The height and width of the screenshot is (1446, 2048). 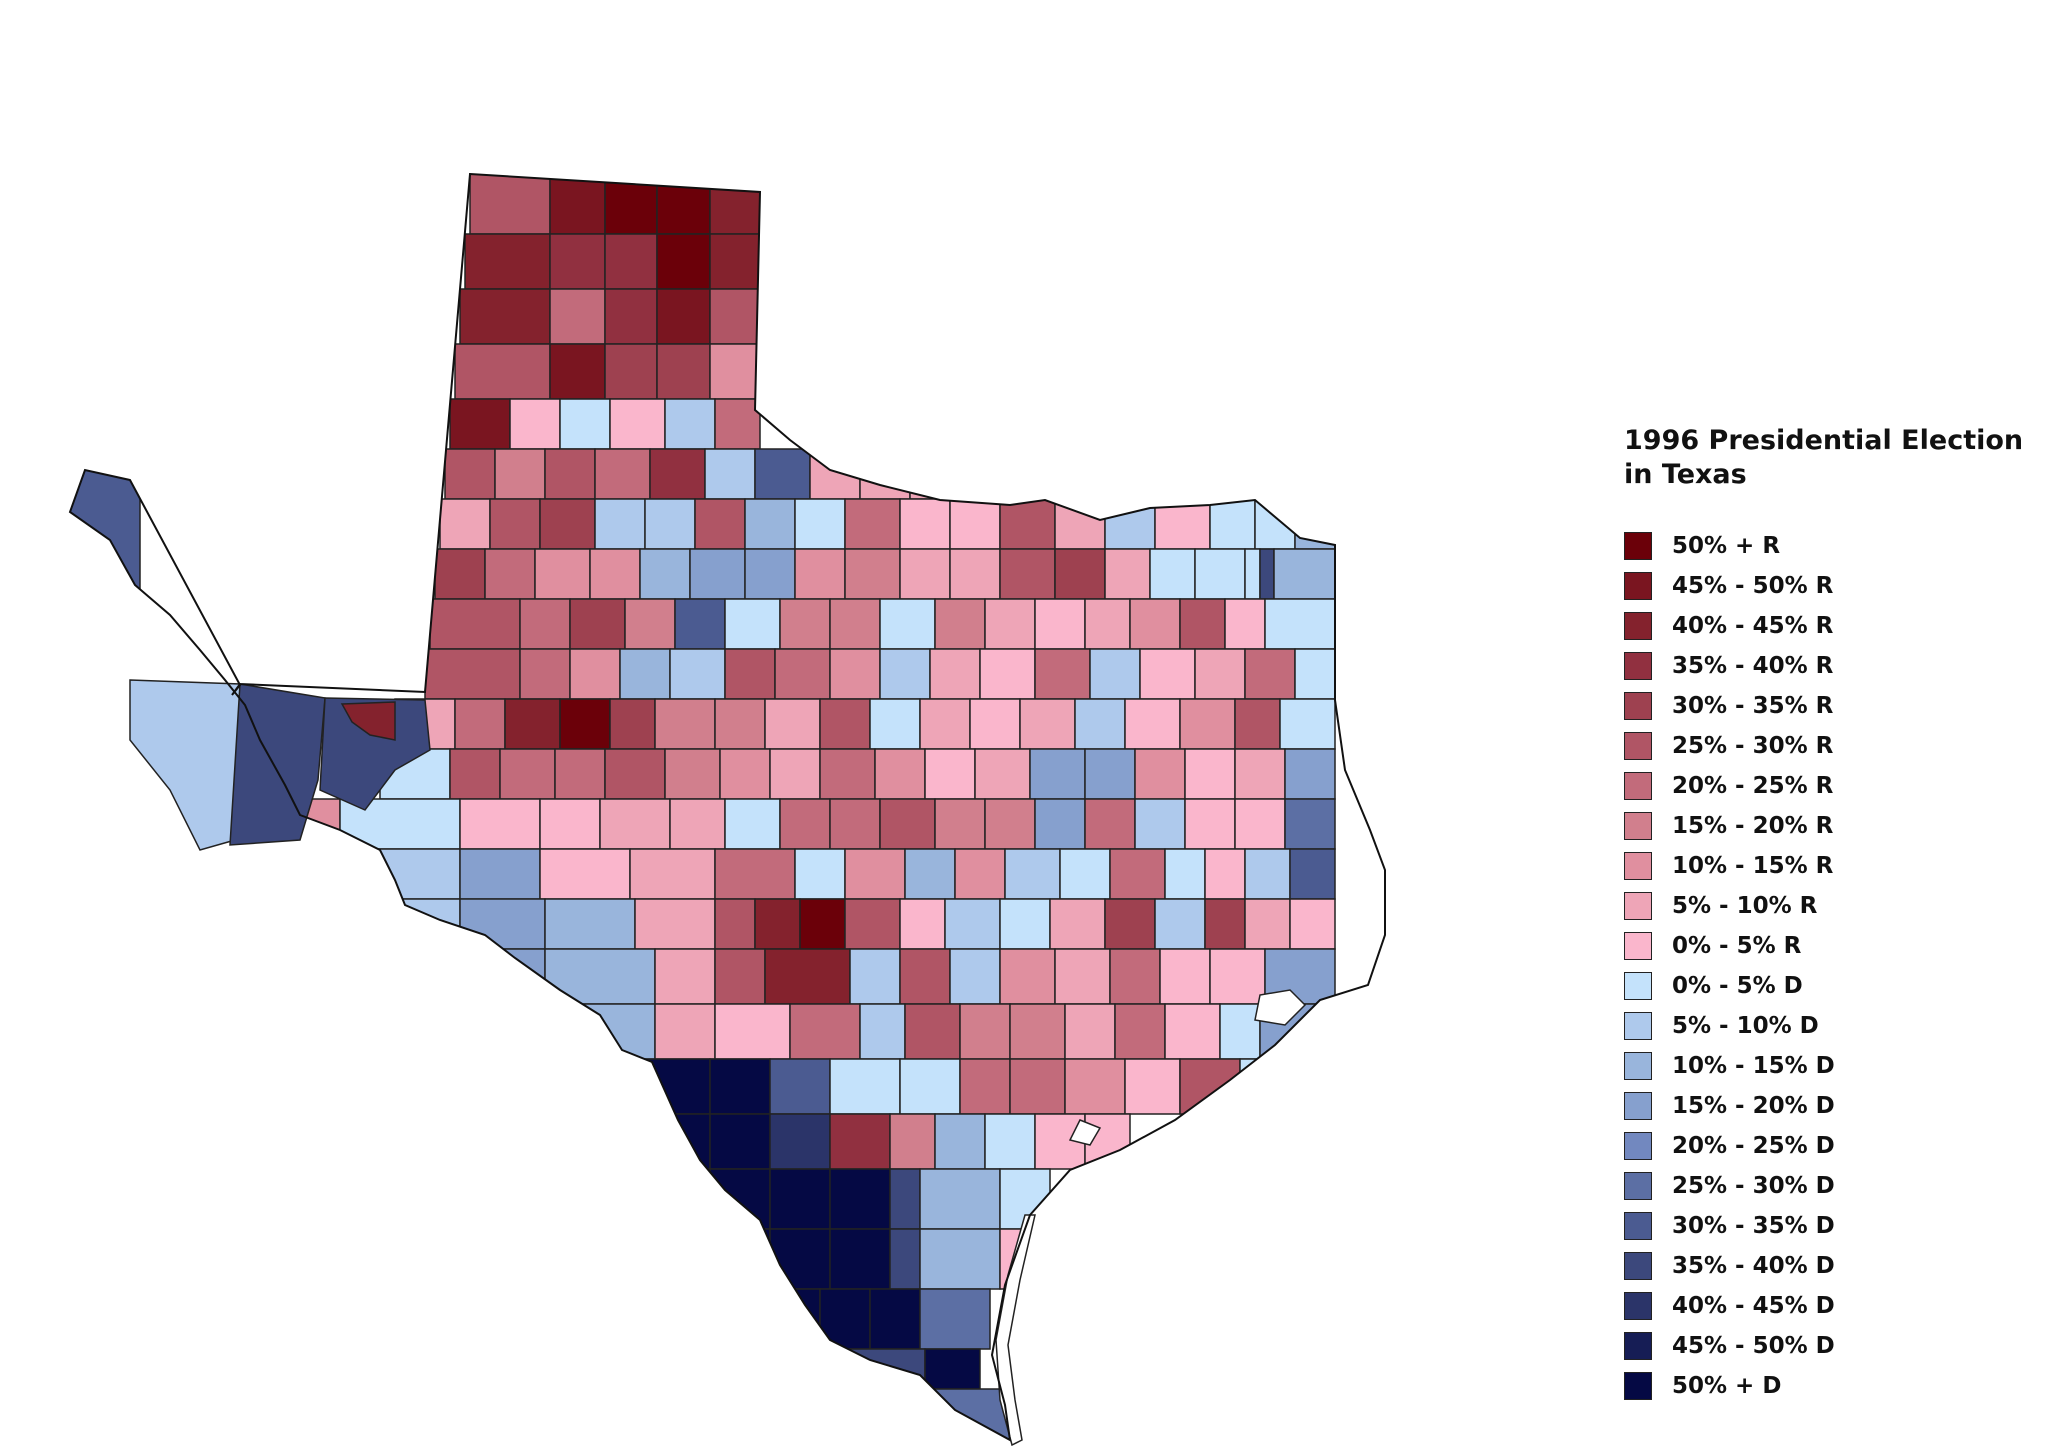 What do you see at coordinates (1753, 1186) in the screenshot?
I see `legend-label: 25% - 30% D` at bounding box center [1753, 1186].